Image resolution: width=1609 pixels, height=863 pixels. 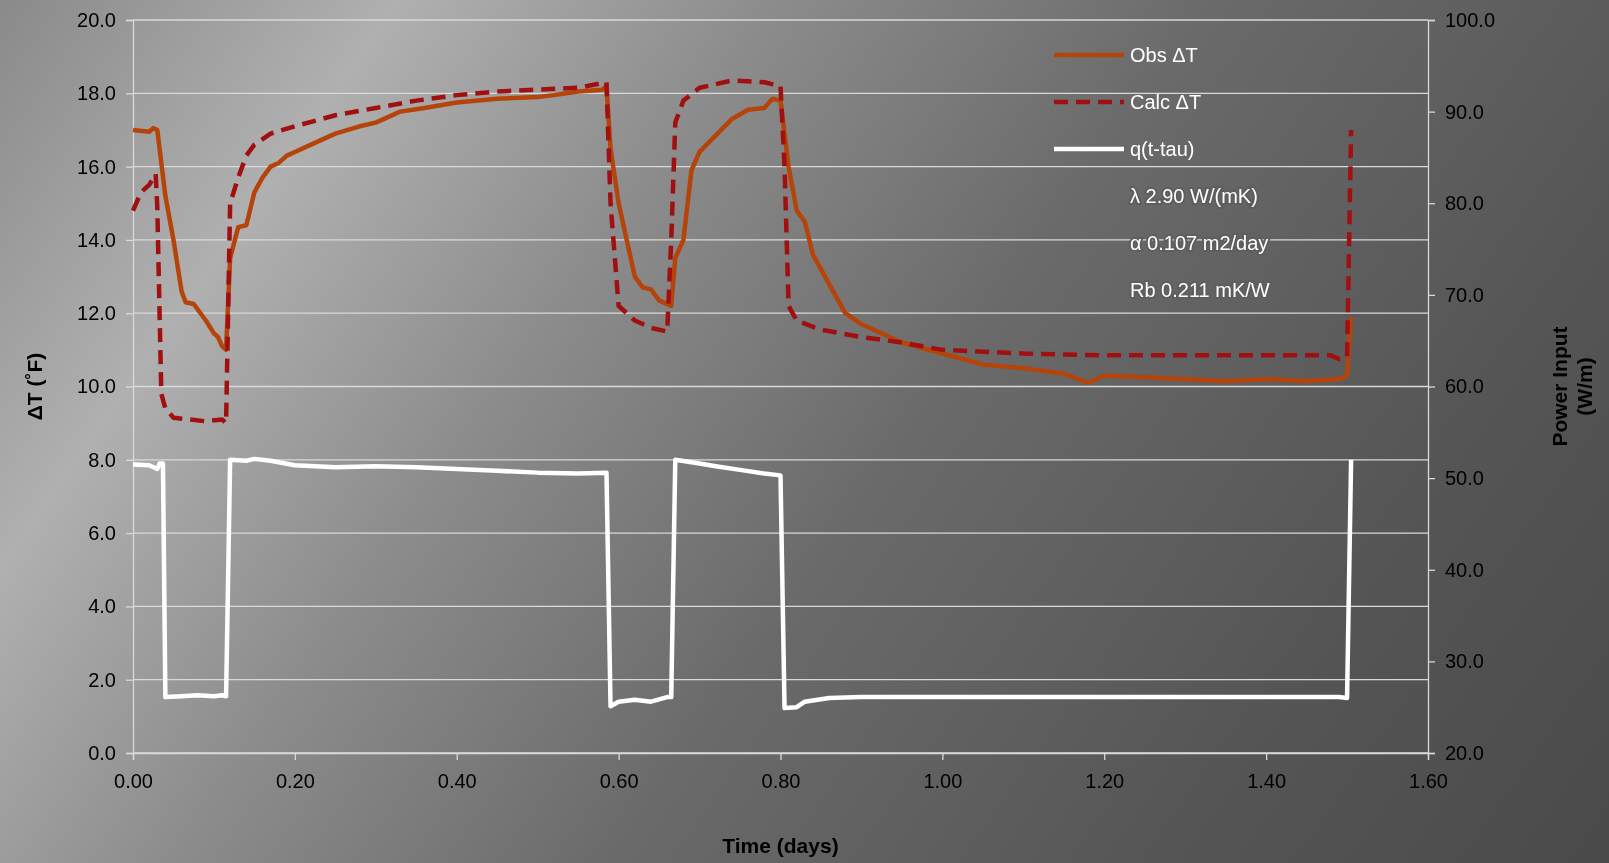 What do you see at coordinates (96, 239) in the screenshot?
I see `y-tick-label: 14.0` at bounding box center [96, 239].